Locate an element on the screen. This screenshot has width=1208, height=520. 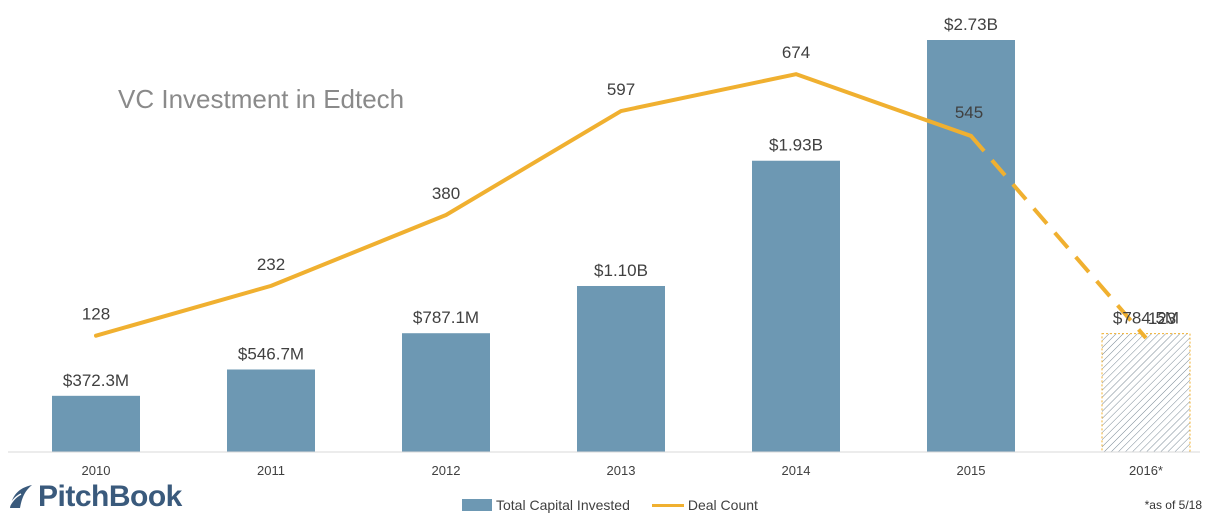
bar-label-2013: $1.10B is located at coordinates (621, 270).